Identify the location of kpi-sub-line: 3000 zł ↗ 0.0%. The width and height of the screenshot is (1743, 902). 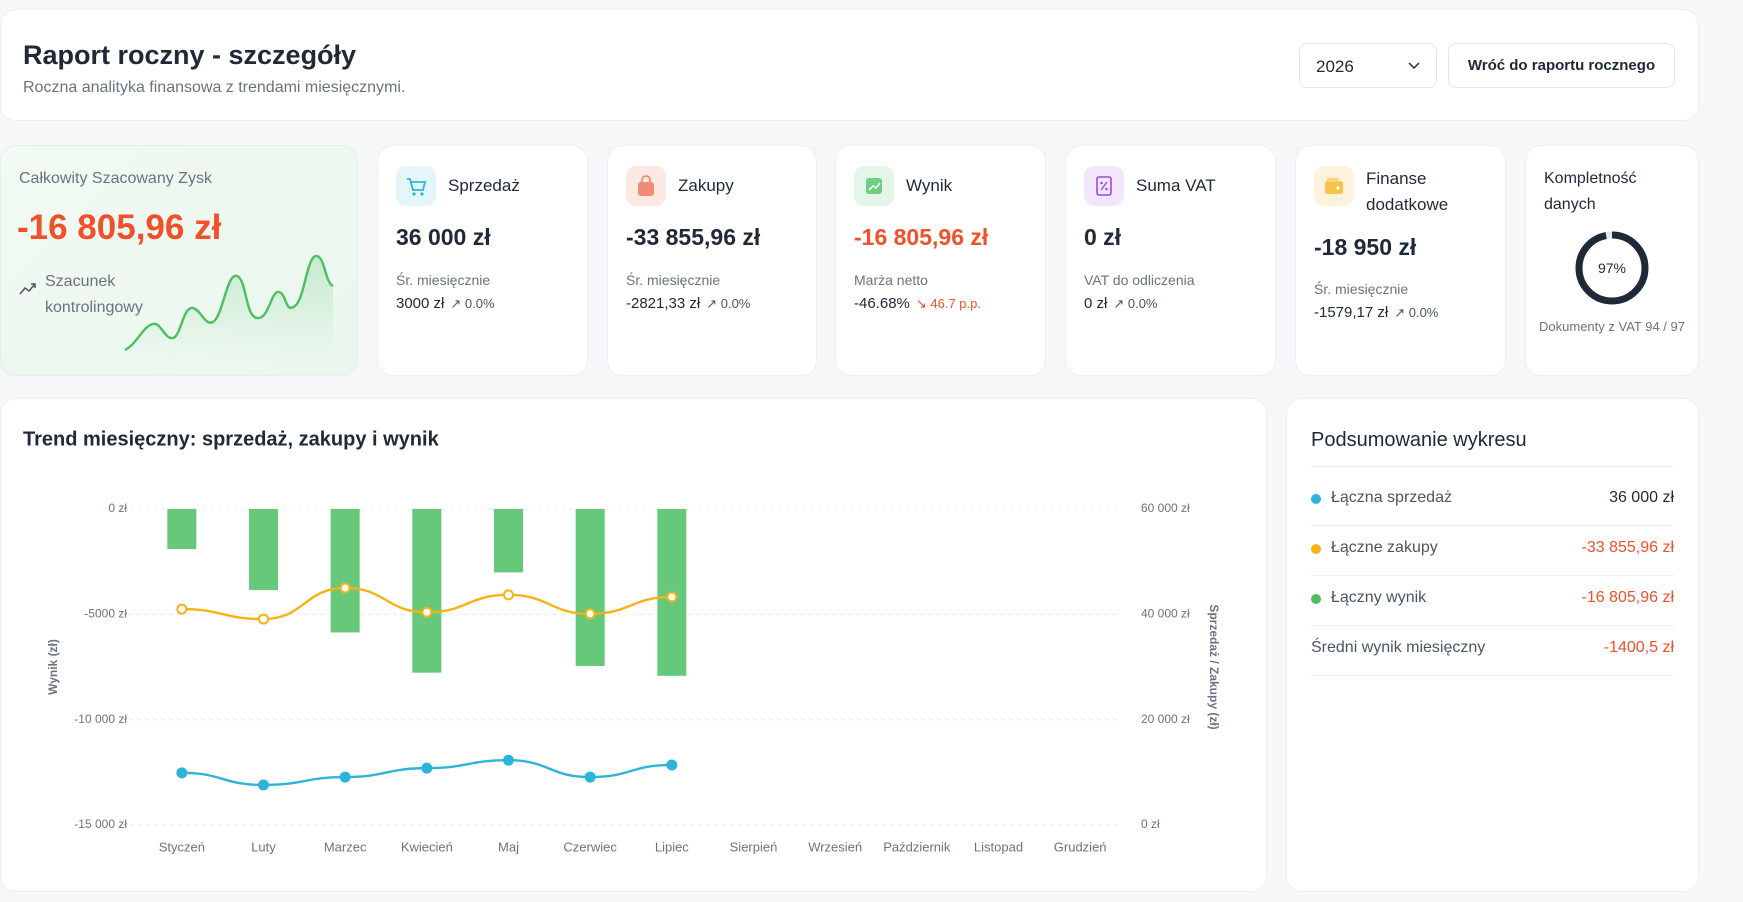
(445, 303).